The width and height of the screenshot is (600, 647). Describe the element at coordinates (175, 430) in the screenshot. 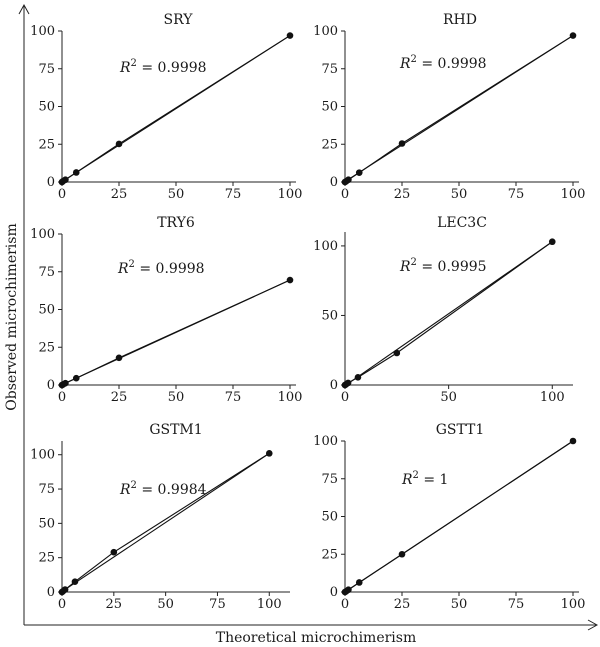

I see `panel-title: GSTM1` at that location.